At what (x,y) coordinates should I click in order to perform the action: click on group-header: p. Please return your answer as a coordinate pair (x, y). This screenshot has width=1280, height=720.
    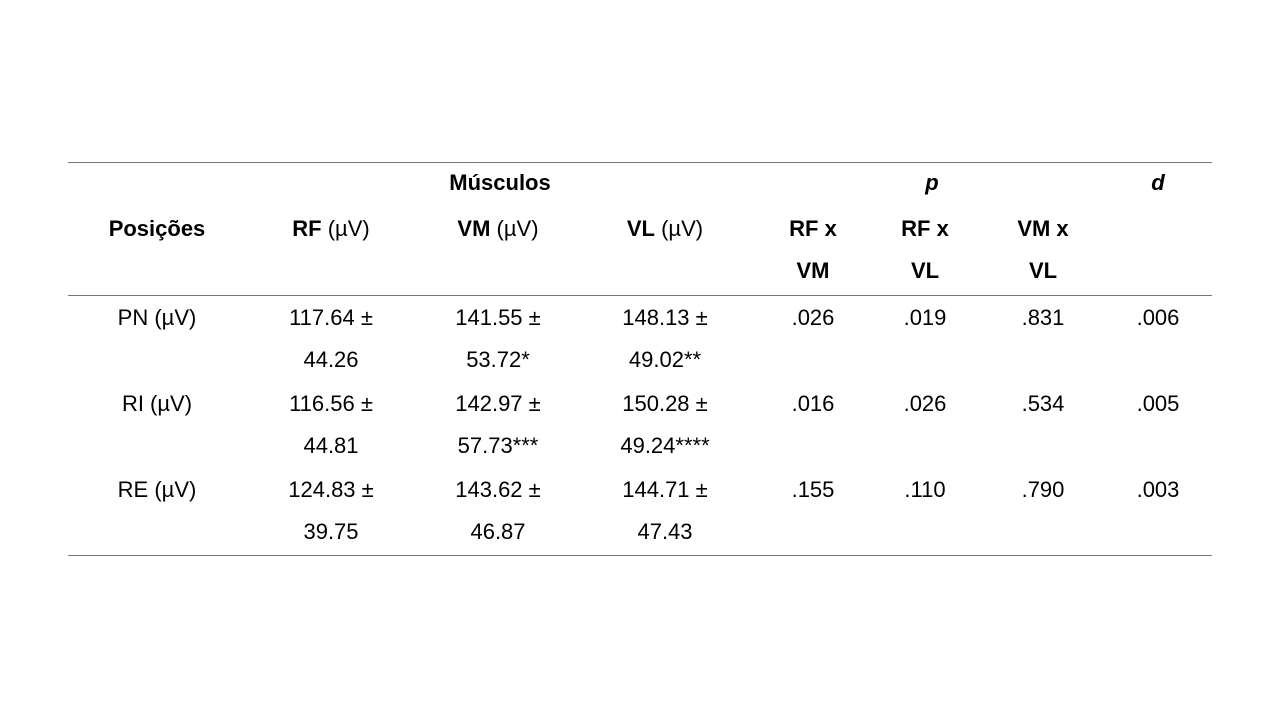
    Looking at the image, I should click on (932, 182).